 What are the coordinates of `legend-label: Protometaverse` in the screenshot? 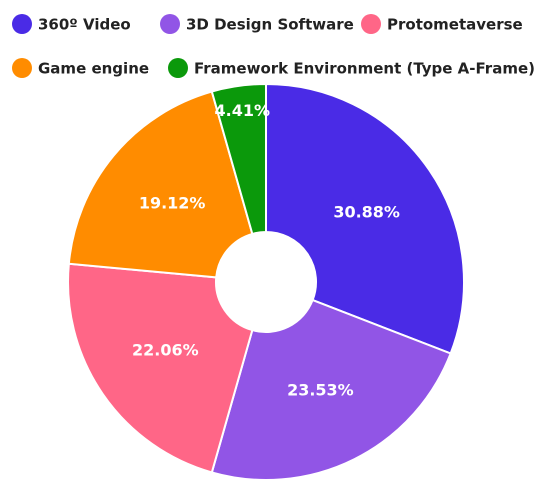 It's located at (455, 25).